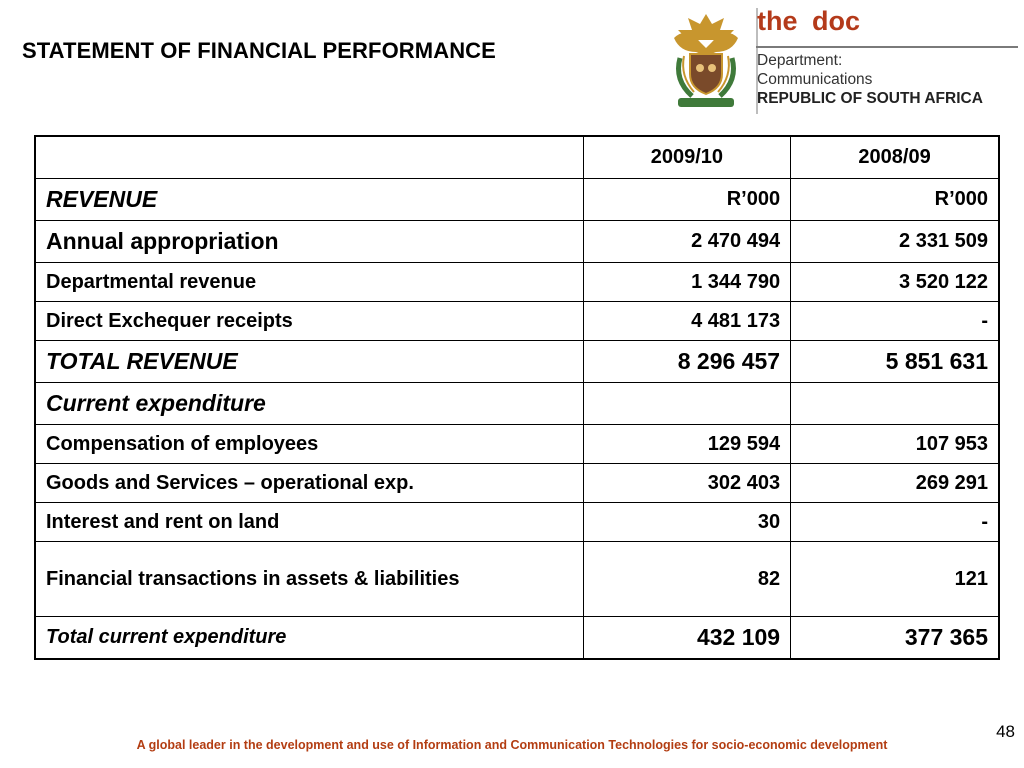 The image size is (1024, 768). What do you see at coordinates (1005, 731) in the screenshot?
I see `page-number: 48` at bounding box center [1005, 731].